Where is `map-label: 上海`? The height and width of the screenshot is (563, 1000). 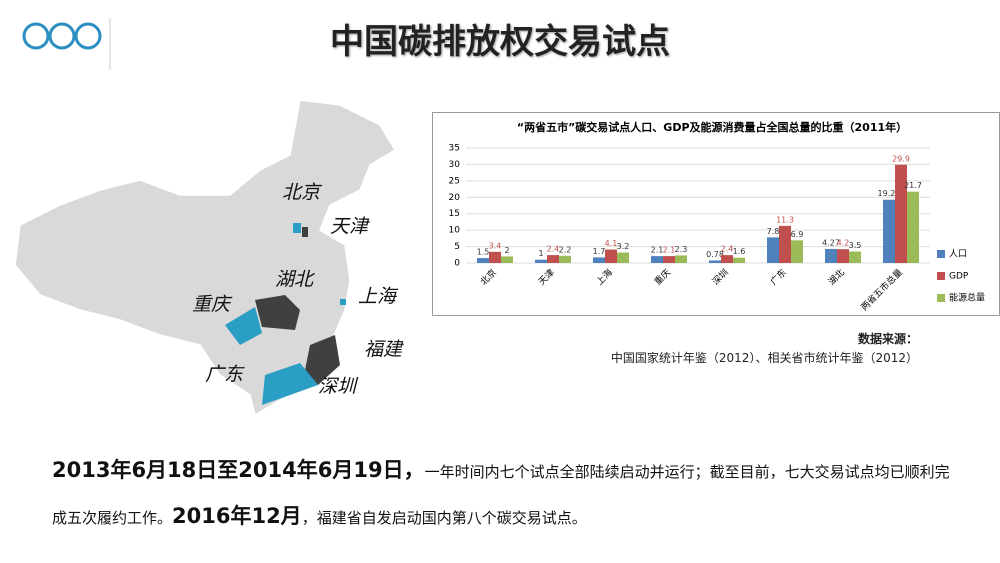
map-label: 上海 is located at coordinates (378, 297).